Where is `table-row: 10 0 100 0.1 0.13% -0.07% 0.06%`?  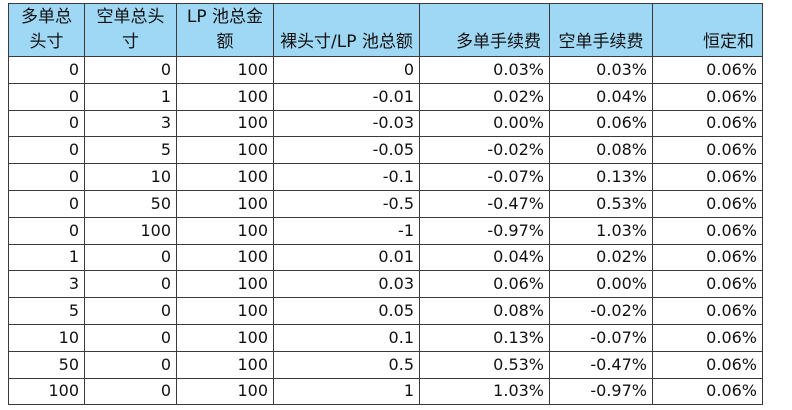
table-row: 10 0 100 0.1 0.13% -0.07% 0.06% is located at coordinates (385, 337).